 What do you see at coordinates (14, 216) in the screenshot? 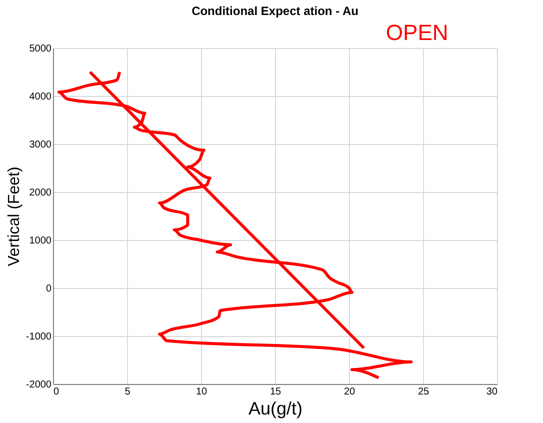
I see `y-axis-title: Vertical (Feet)` at bounding box center [14, 216].